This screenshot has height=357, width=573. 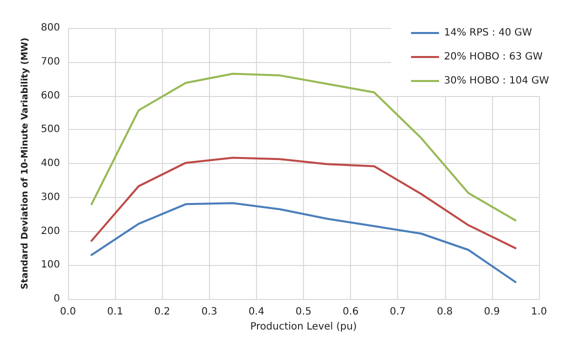 What do you see at coordinates (25, 164) in the screenshot?
I see `y-axis-title: Standard Deviation of 10-Minute Variability (MW)` at bounding box center [25, 164].